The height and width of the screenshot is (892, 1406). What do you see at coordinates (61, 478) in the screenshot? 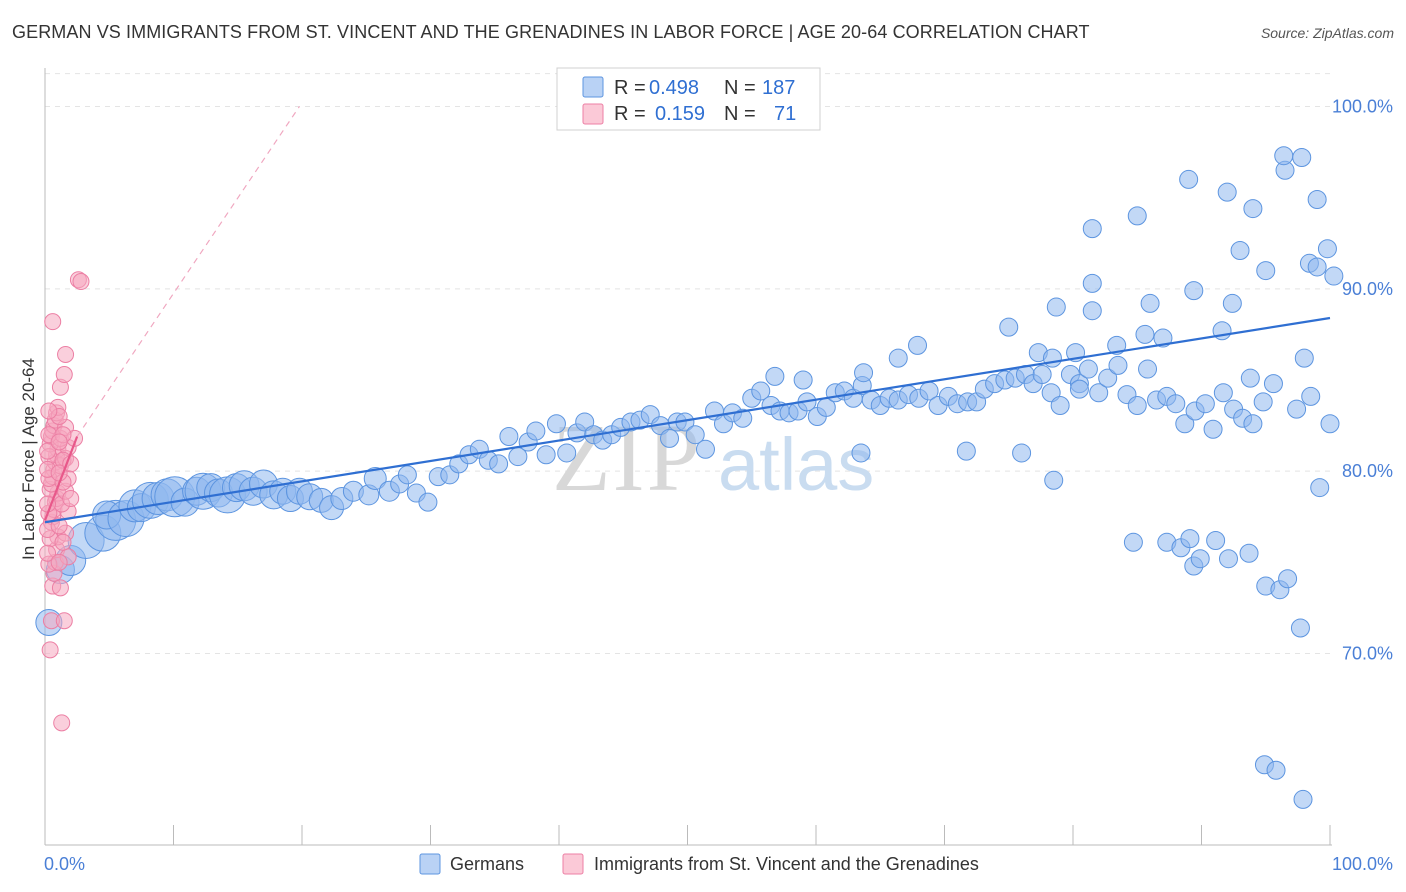
I see `trend-line-immigrants` at bounding box center [61, 478].